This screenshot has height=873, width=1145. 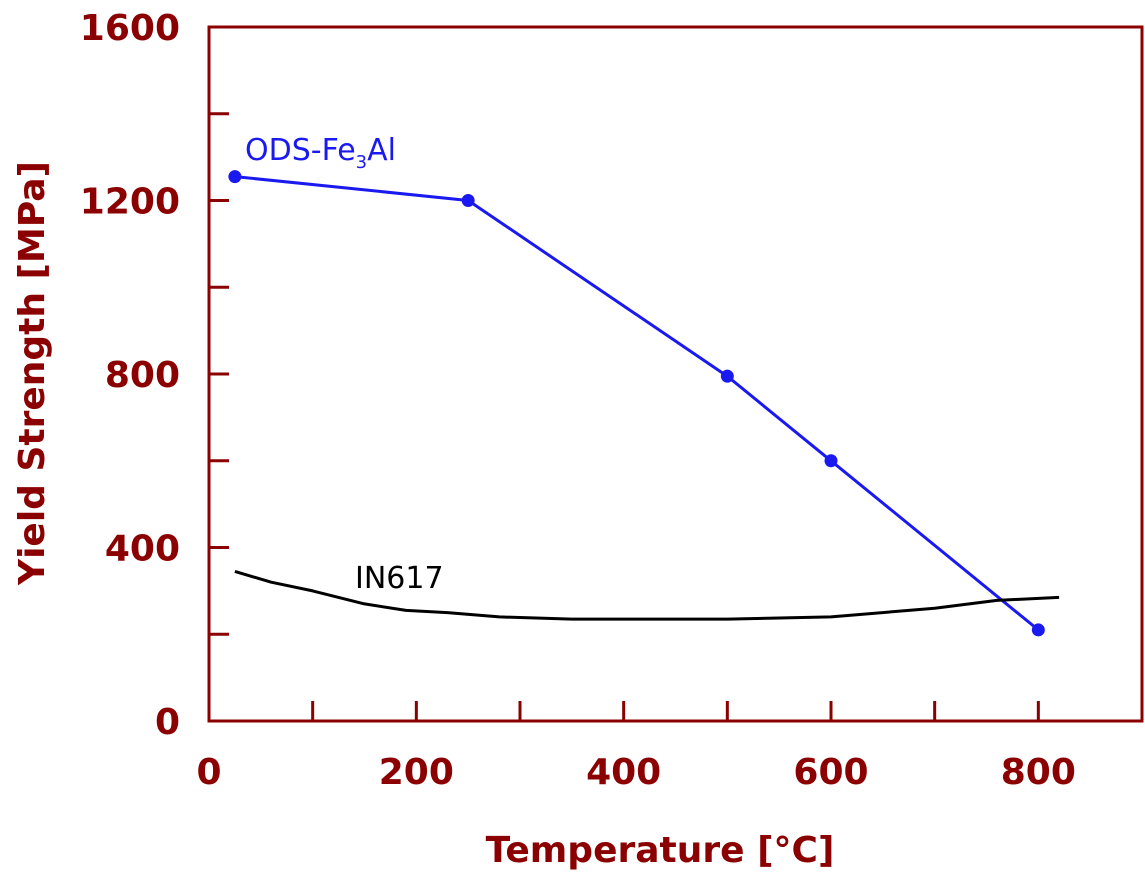 I want to click on series-label-in617: IN617, so click(x=399, y=578).